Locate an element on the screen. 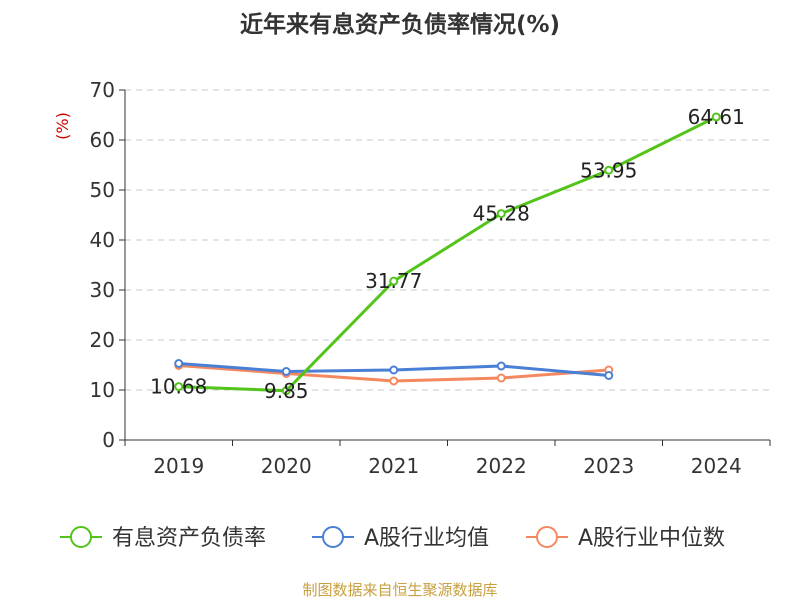 The image size is (800, 600). x-tick-labels: 2019 2020 2021 2022 2023 2024 is located at coordinates (447, 466).